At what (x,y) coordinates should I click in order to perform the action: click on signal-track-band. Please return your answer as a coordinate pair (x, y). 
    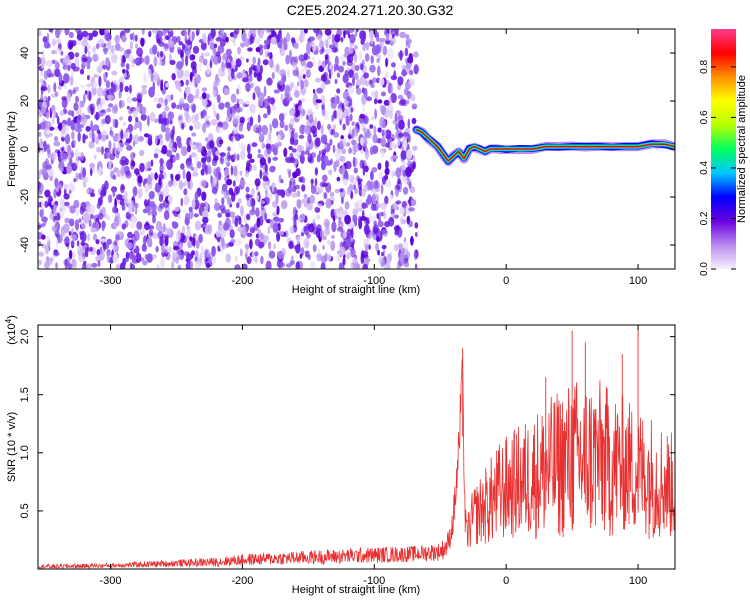
    Looking at the image, I should click on (545, 145).